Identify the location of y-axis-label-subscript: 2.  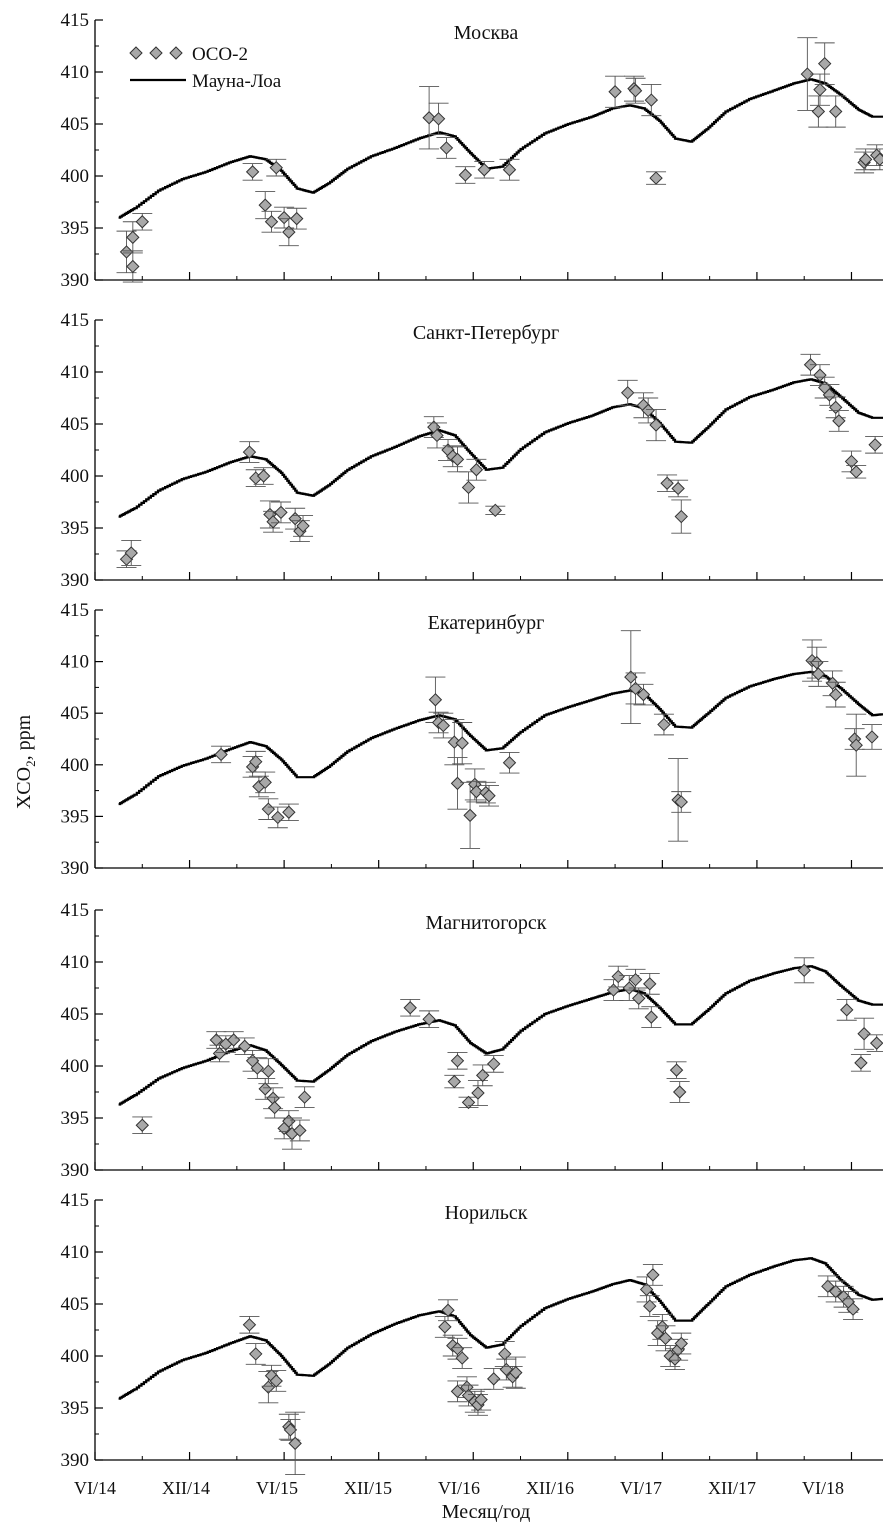
(30, 763).